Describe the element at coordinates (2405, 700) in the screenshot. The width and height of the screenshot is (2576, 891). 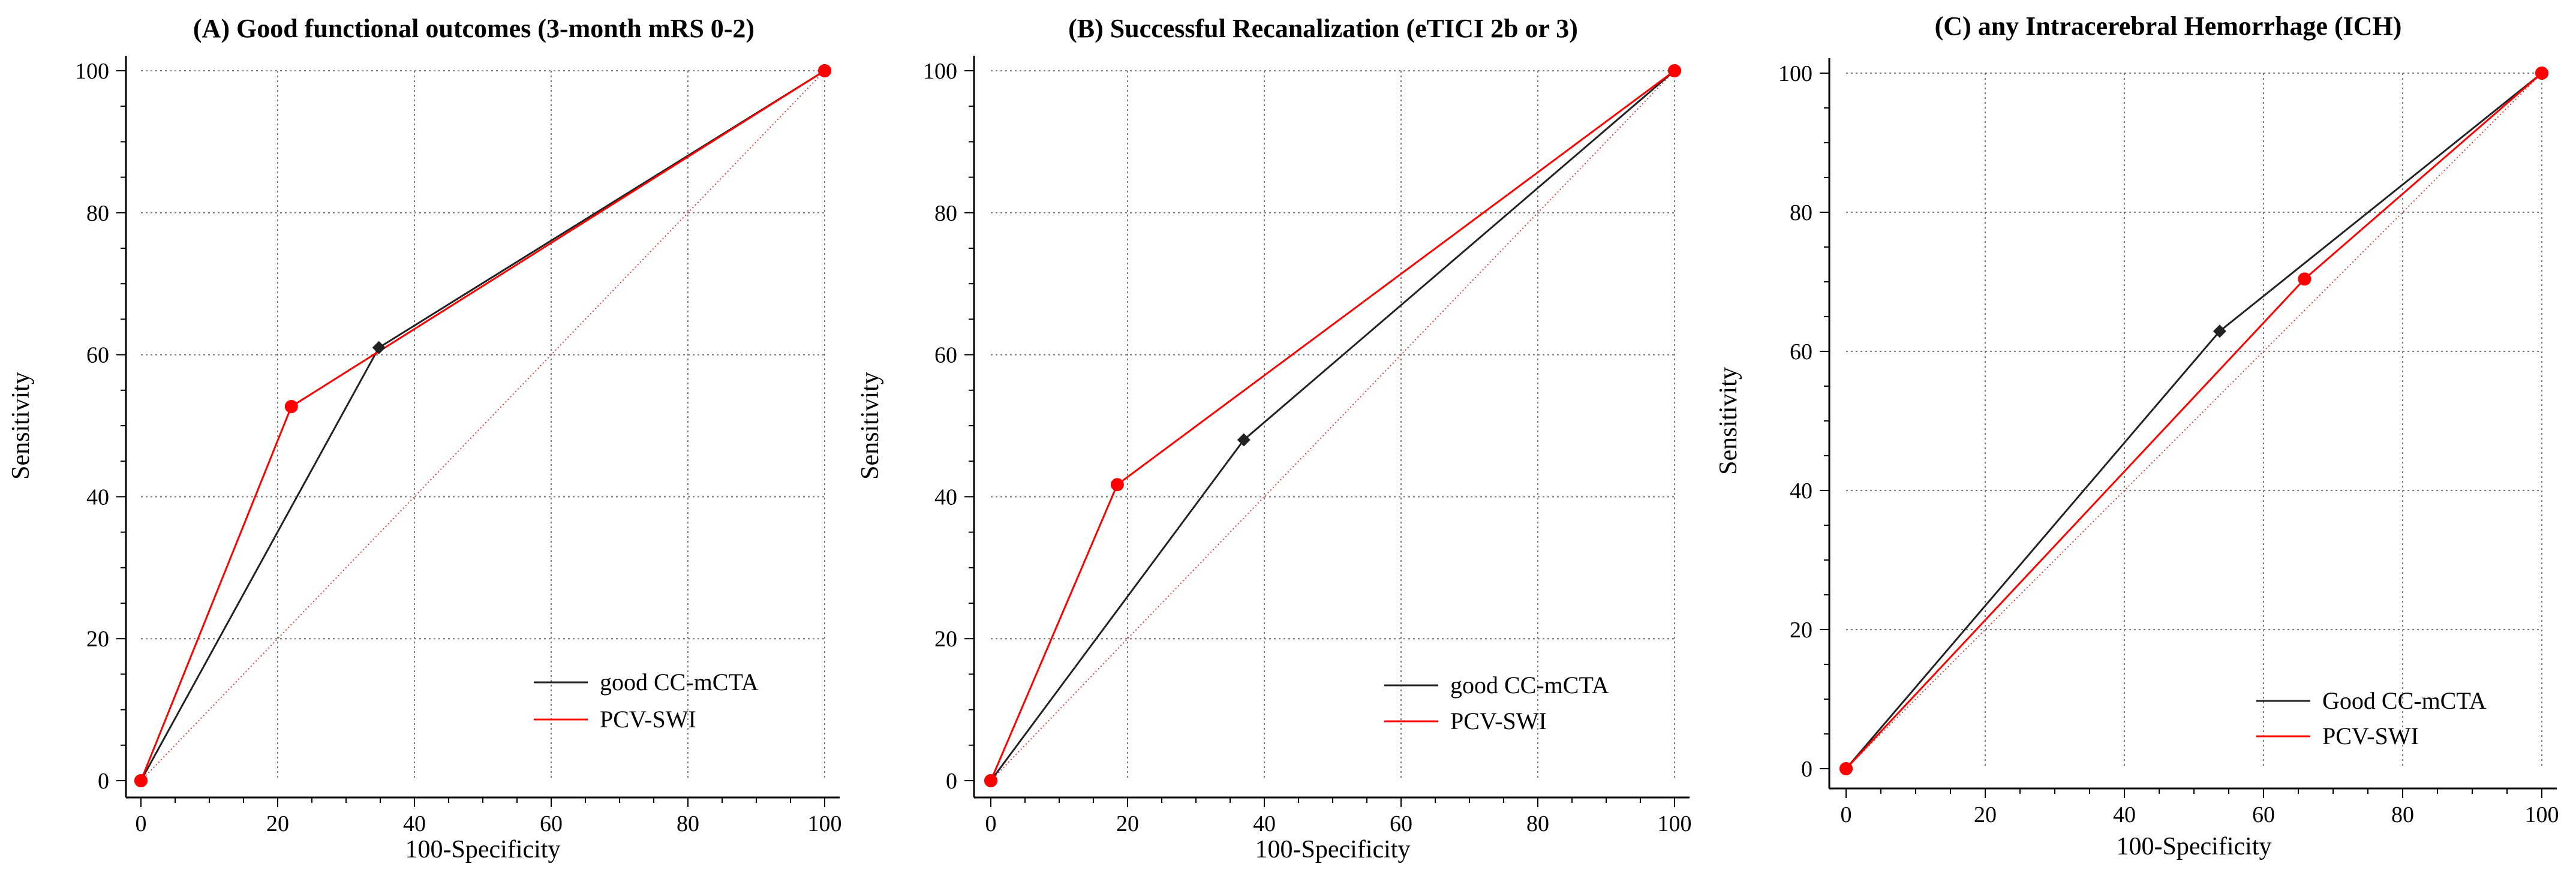
I see `legend-label: Good CC-mCTA` at that location.